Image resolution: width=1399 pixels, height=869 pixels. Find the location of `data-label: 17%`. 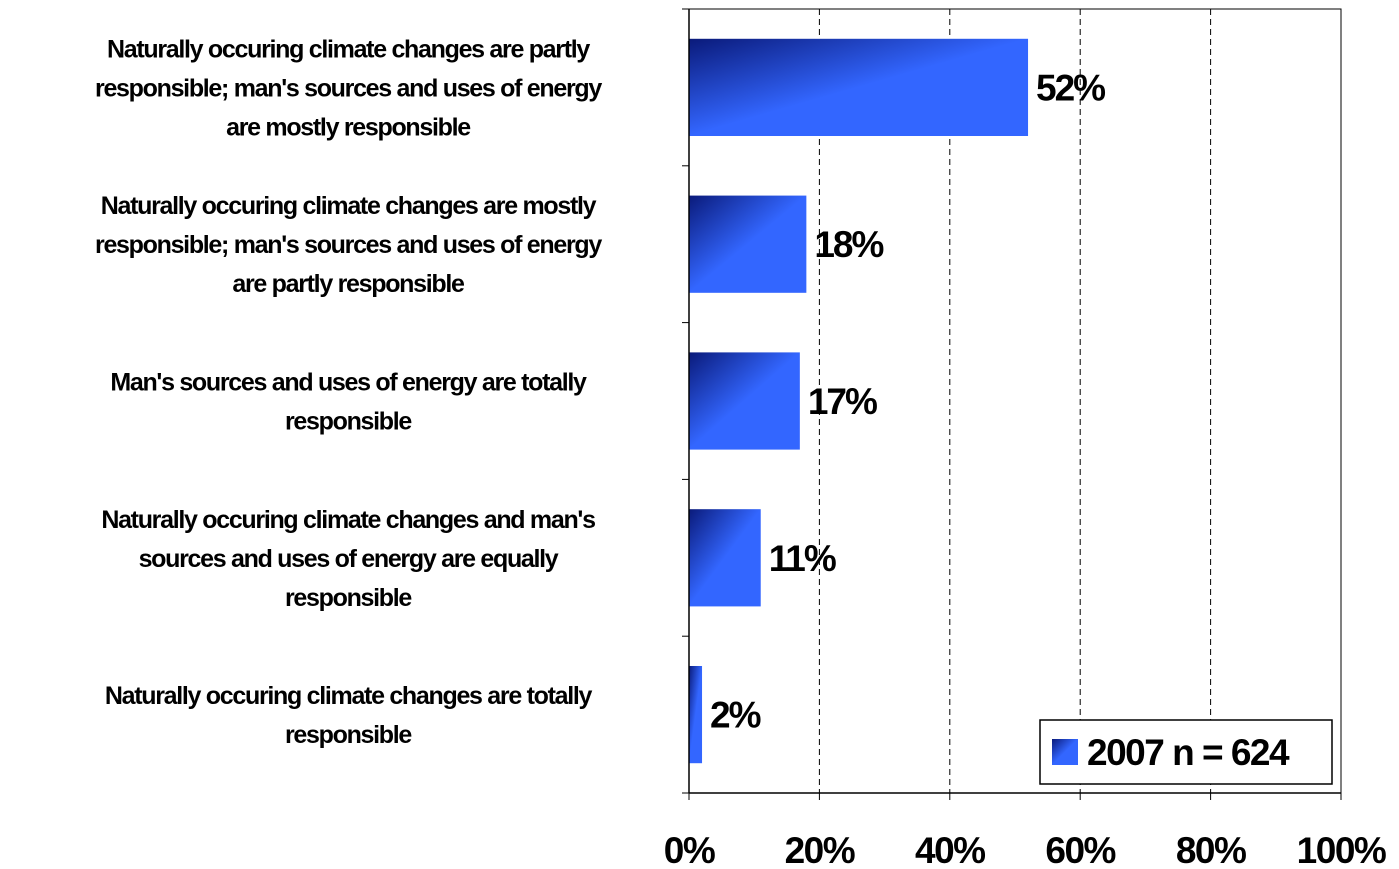

data-label: 17% is located at coordinates (842, 401).